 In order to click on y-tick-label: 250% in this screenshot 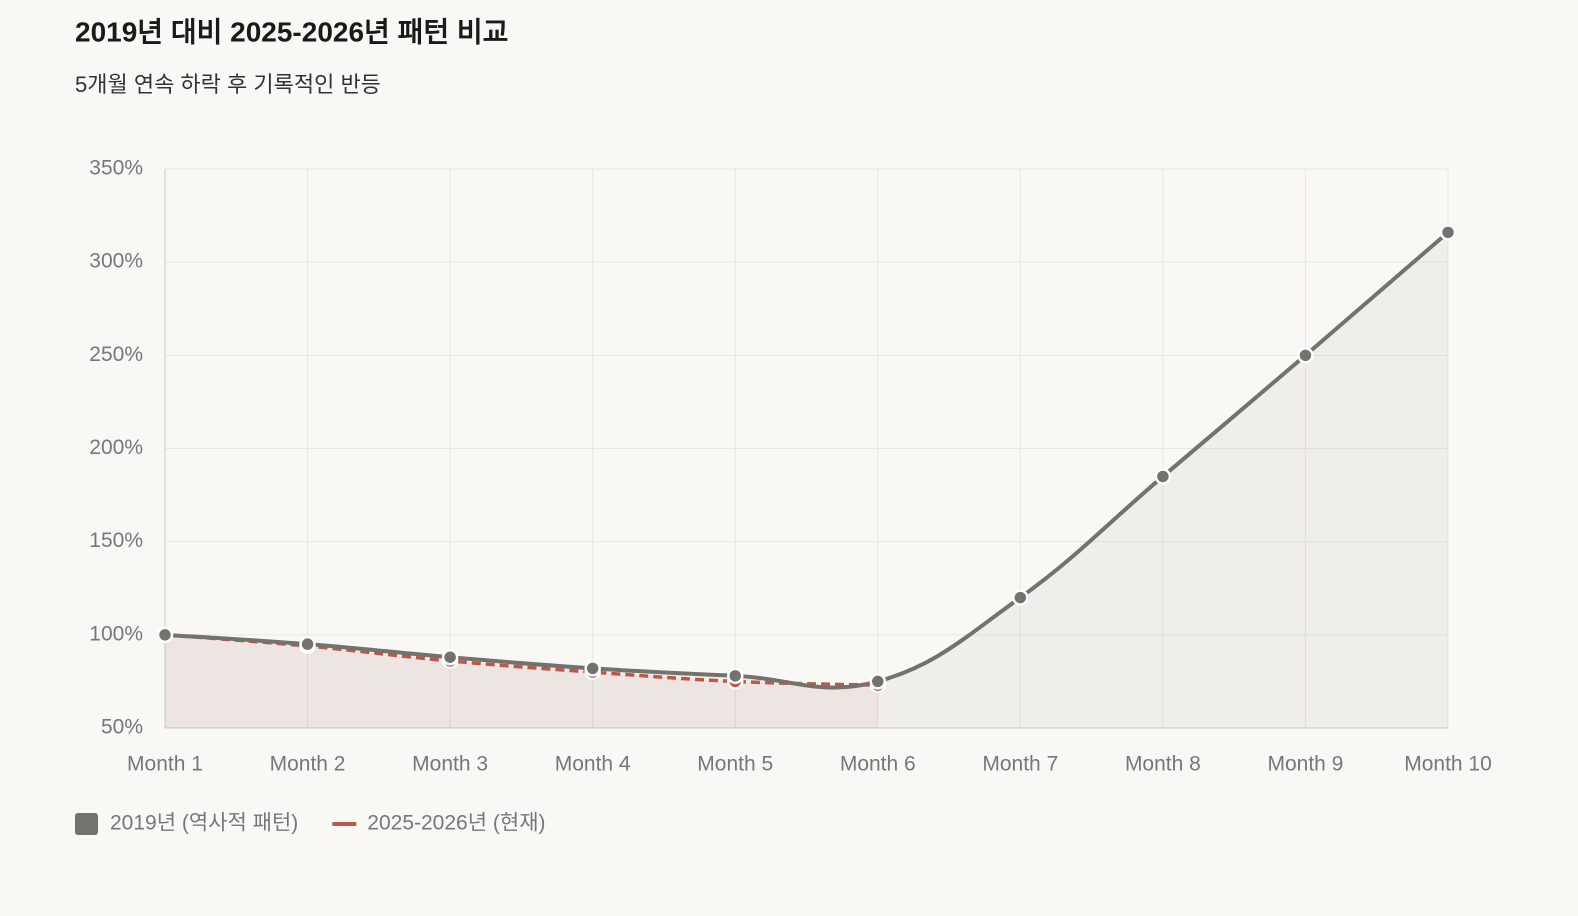, I will do `click(116, 354)`.